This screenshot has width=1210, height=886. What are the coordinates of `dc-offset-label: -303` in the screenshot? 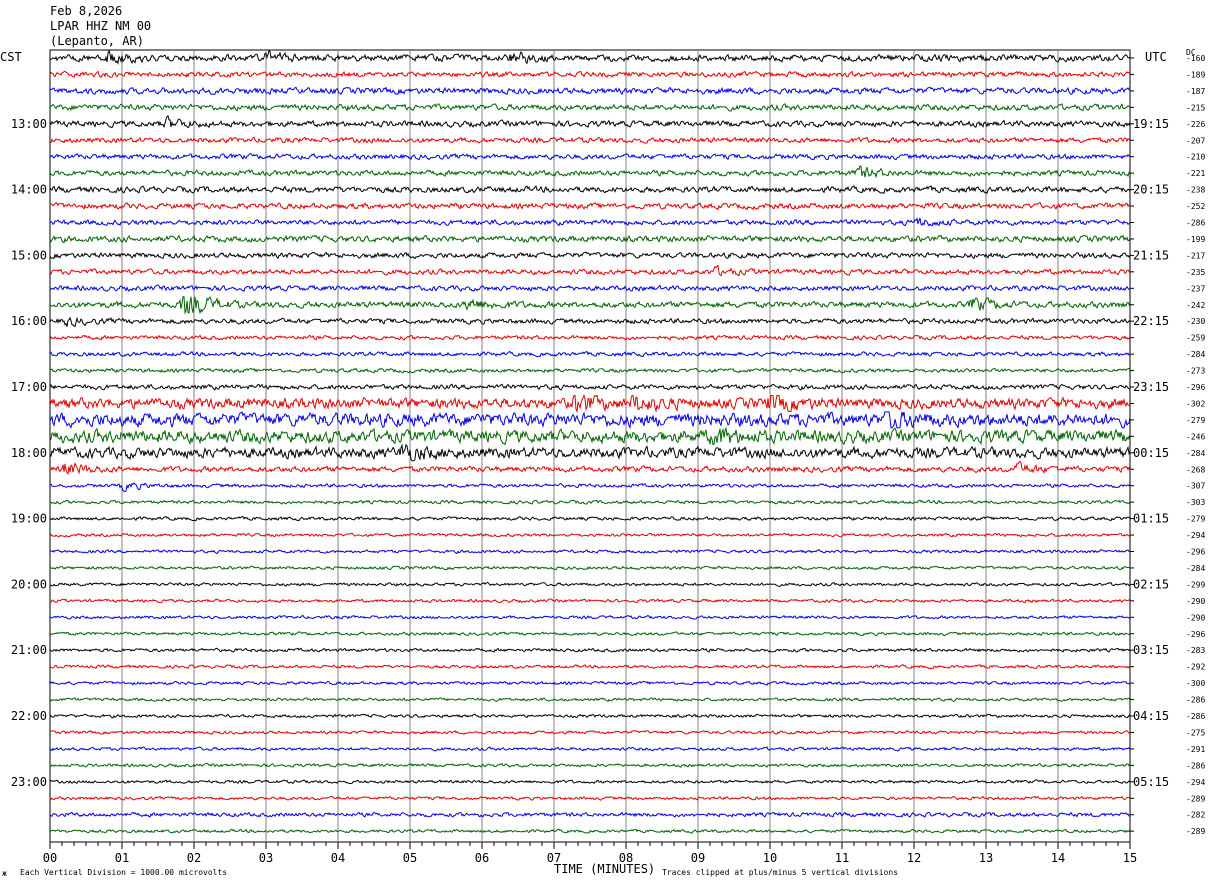 It's located at (1195, 502).